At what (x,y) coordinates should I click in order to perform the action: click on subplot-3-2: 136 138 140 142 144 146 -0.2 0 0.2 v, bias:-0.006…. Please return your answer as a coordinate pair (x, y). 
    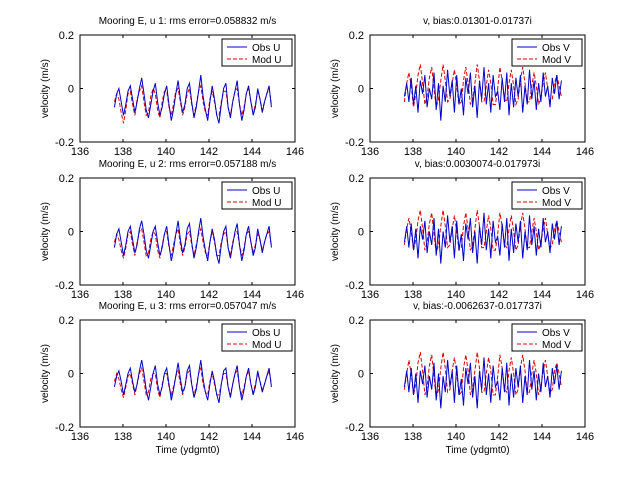
    Looking at the image, I should click on (462, 378).